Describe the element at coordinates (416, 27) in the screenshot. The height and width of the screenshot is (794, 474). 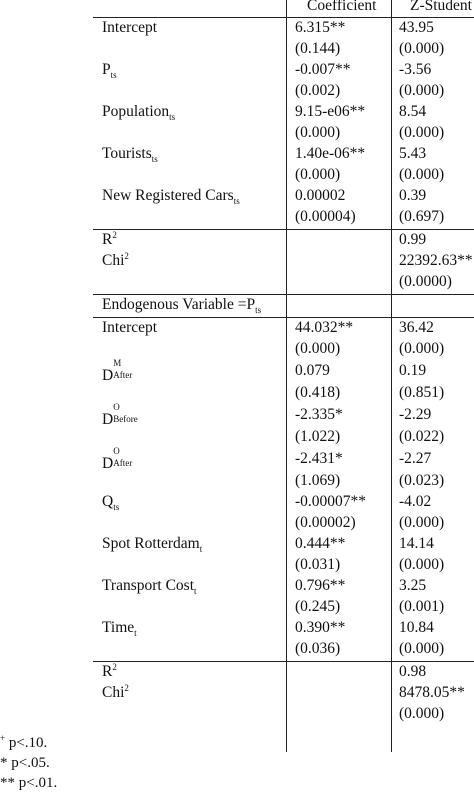
I see `z-value: 43.95` at that location.